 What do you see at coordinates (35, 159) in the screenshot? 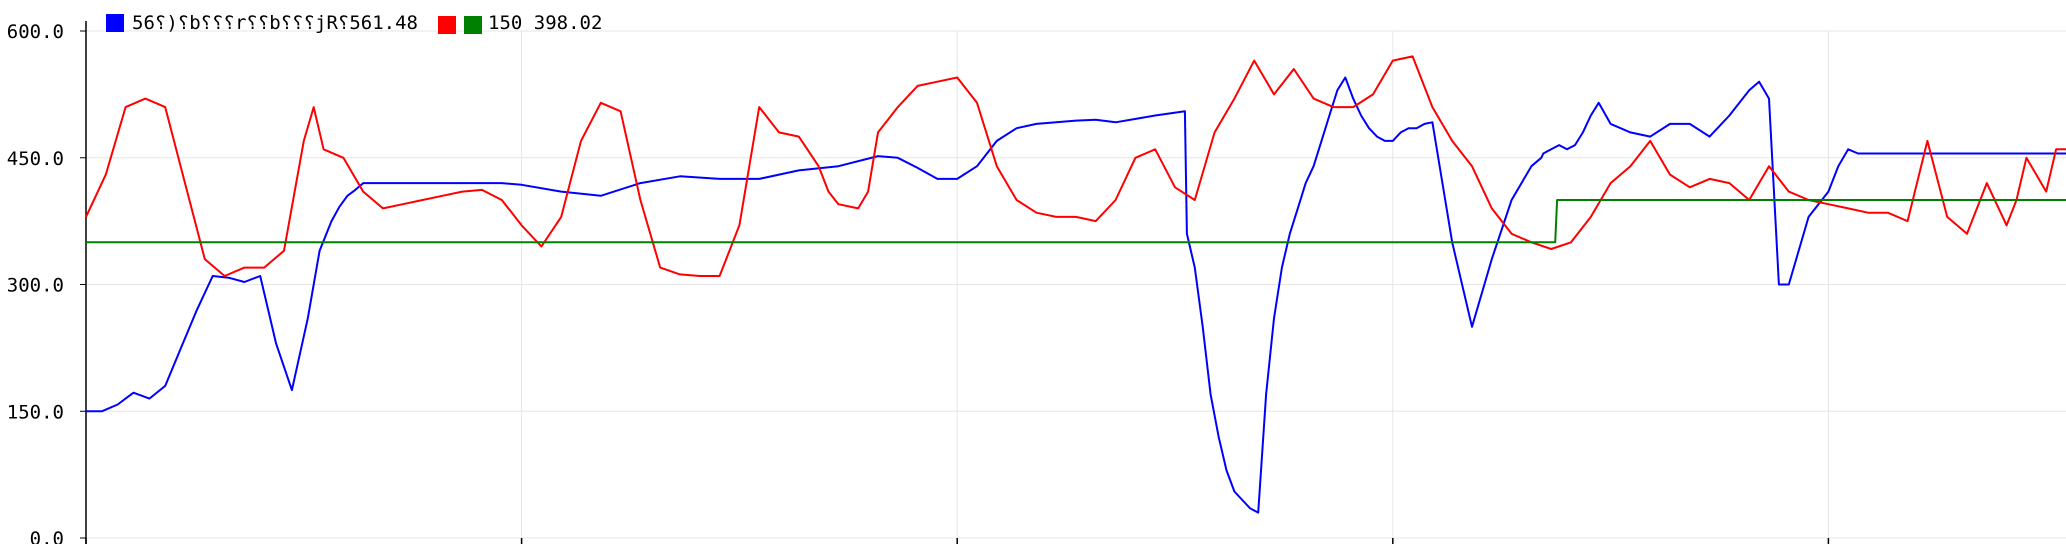
I see `y-tick-label: 450.0` at bounding box center [35, 159].